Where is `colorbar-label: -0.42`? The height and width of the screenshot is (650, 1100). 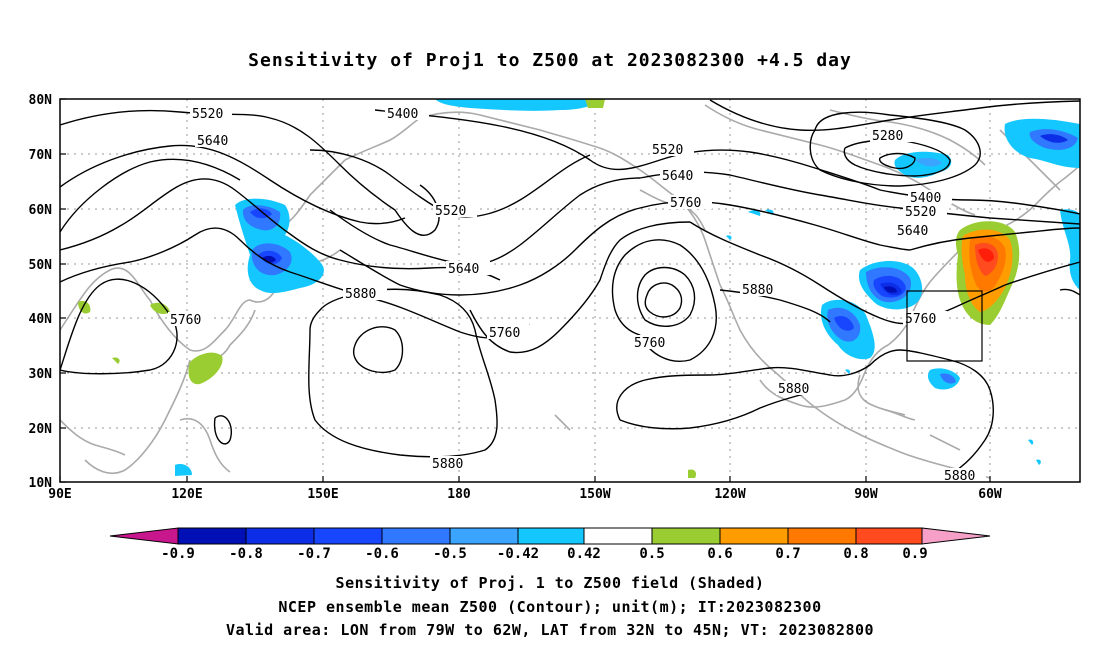
colorbar-label: -0.42 is located at coordinates (518, 554).